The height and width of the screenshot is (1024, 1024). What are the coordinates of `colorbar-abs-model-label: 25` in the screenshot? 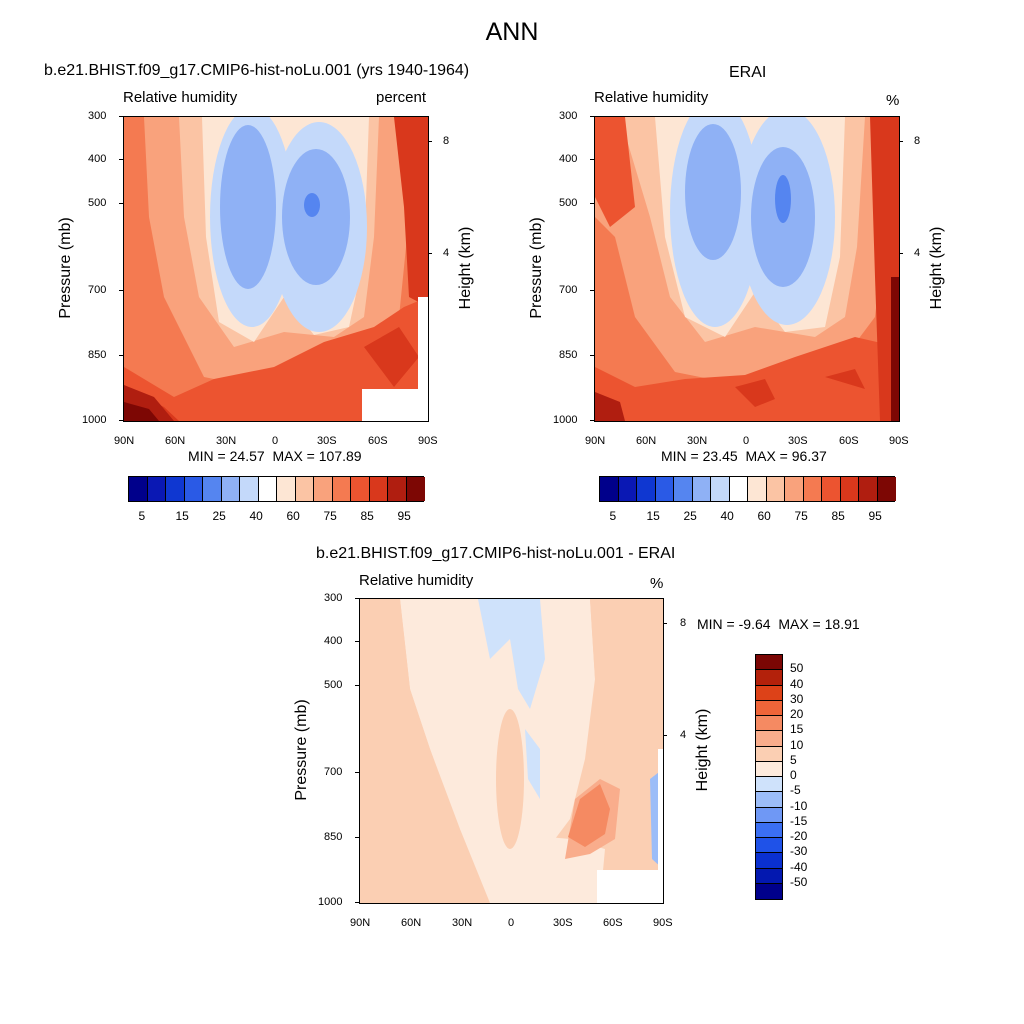 It's located at (219, 516).